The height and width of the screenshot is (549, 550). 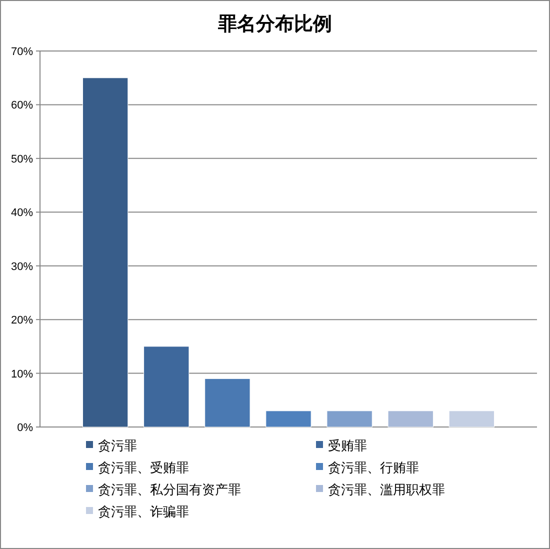 What do you see at coordinates (143, 467) in the screenshot?
I see `legend-label: 贪污罪、受贿罪` at bounding box center [143, 467].